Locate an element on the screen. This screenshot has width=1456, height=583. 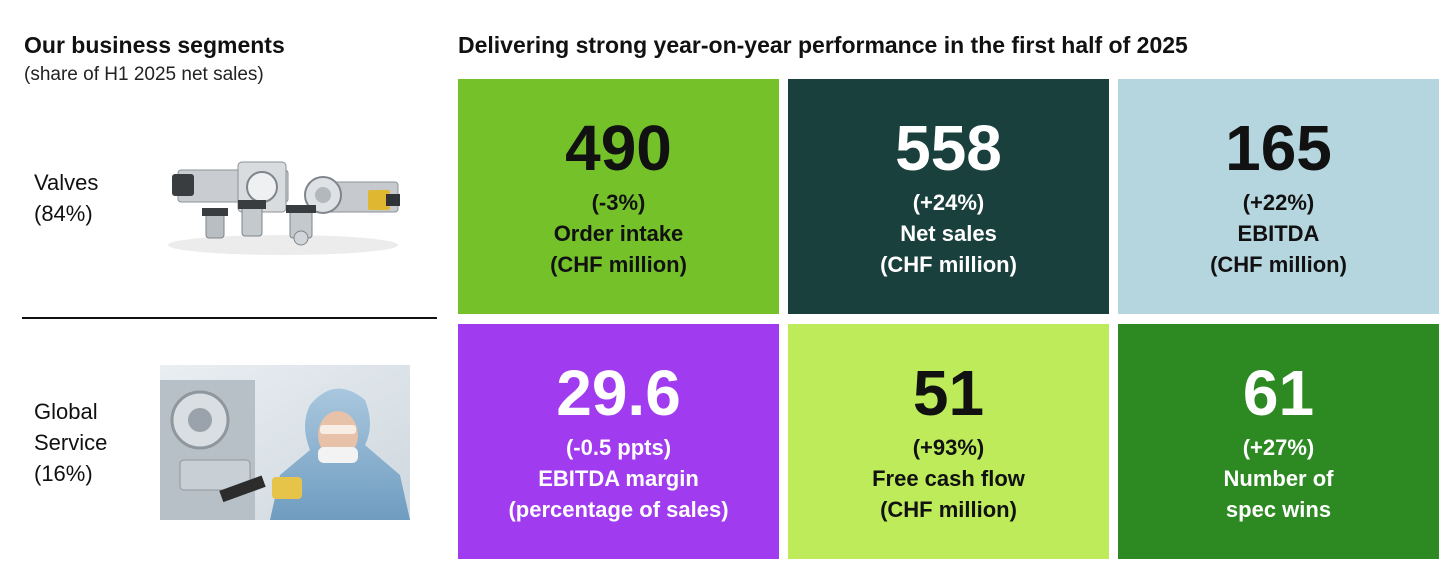
kpi-change: (-3%) is located at coordinates (618, 202).